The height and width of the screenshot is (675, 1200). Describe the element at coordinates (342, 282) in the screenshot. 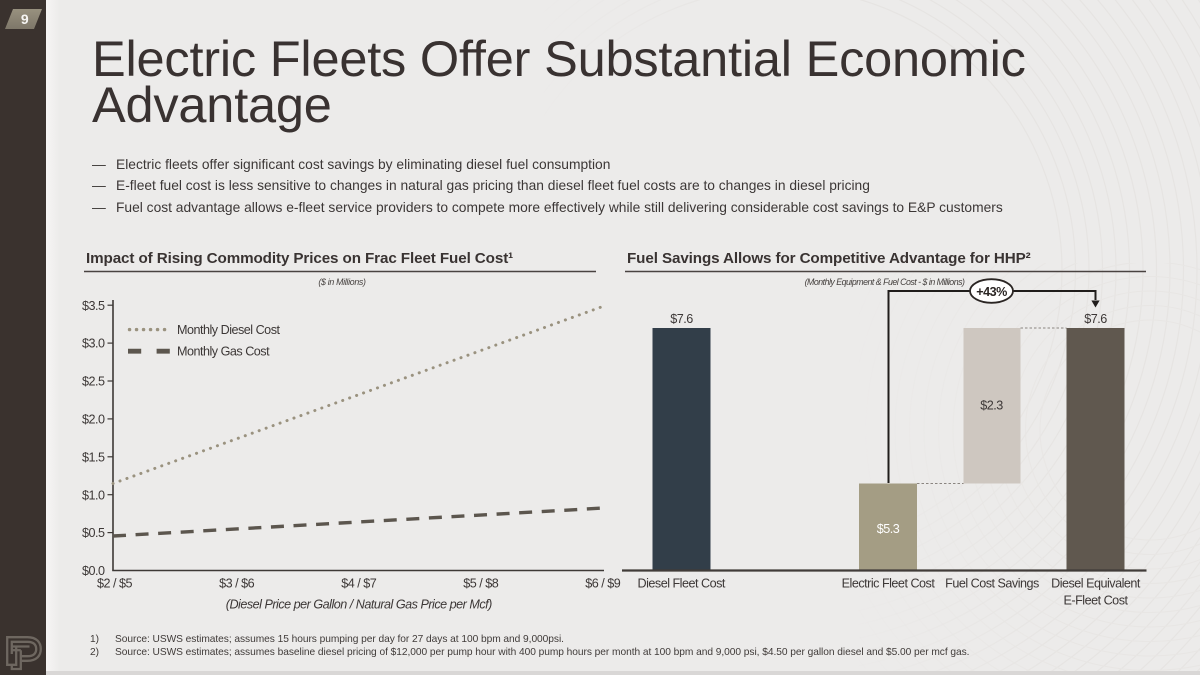

I see `svg-text: ($ in Millions)` at that location.